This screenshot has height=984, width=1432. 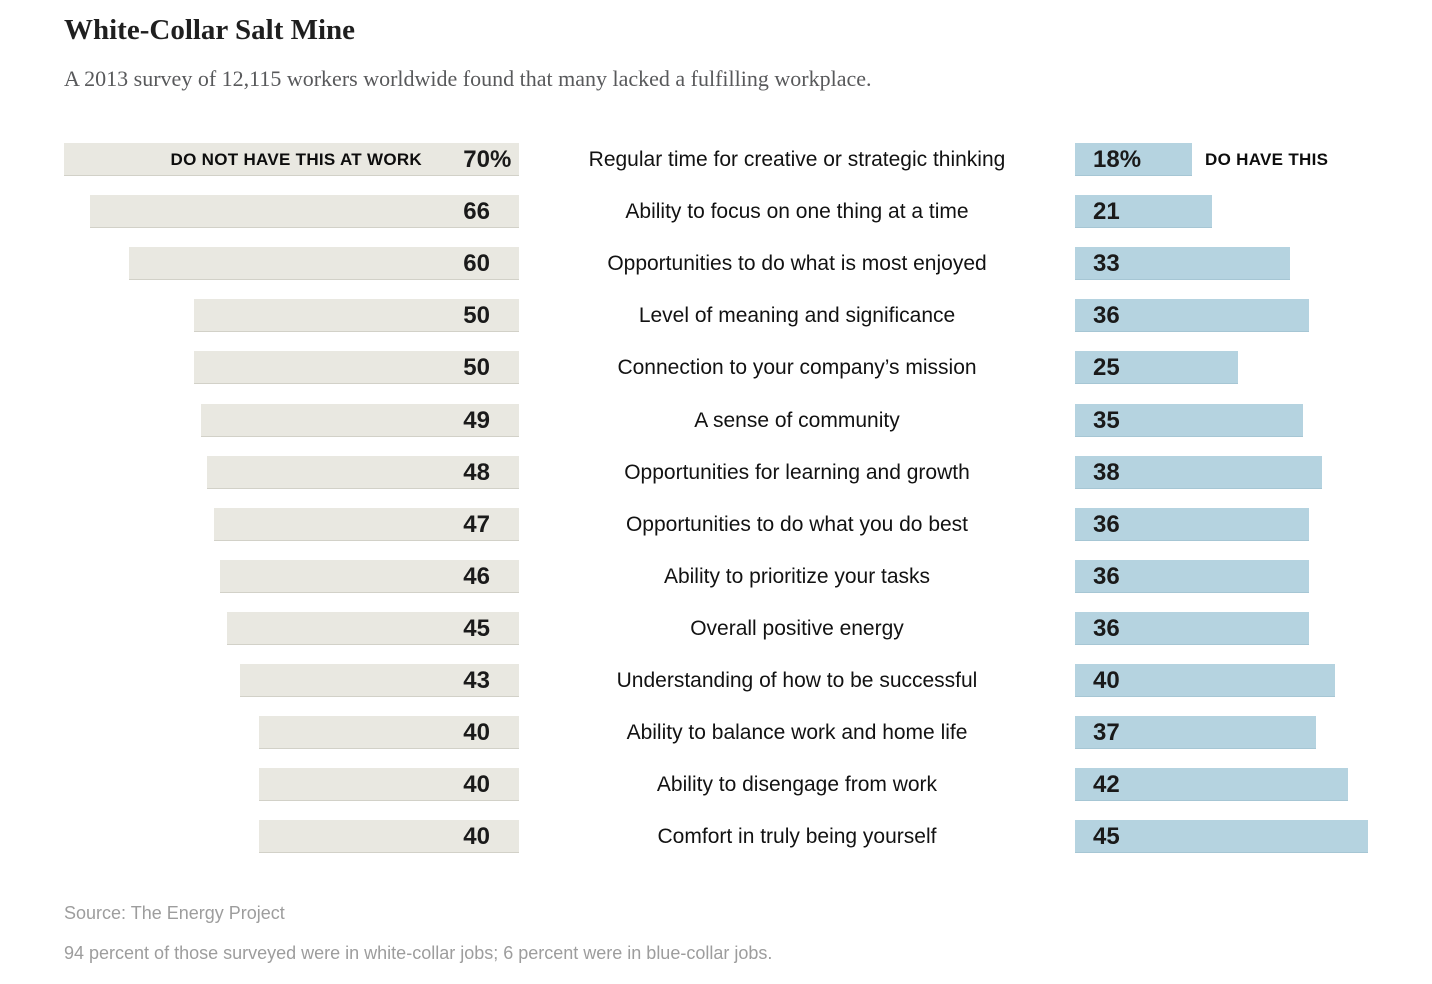 I want to click on do-have-value: 33, so click(x=1106, y=263).